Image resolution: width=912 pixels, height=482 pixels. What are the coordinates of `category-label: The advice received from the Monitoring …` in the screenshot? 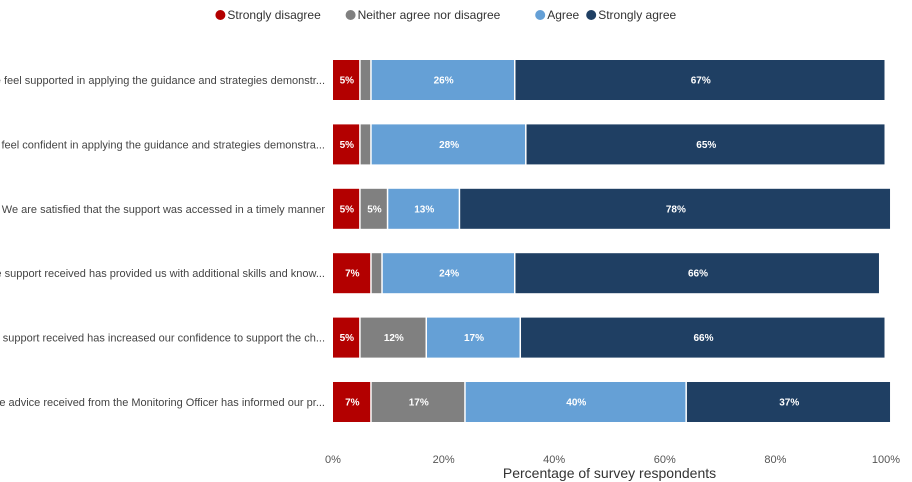 It's located at (162, 403).